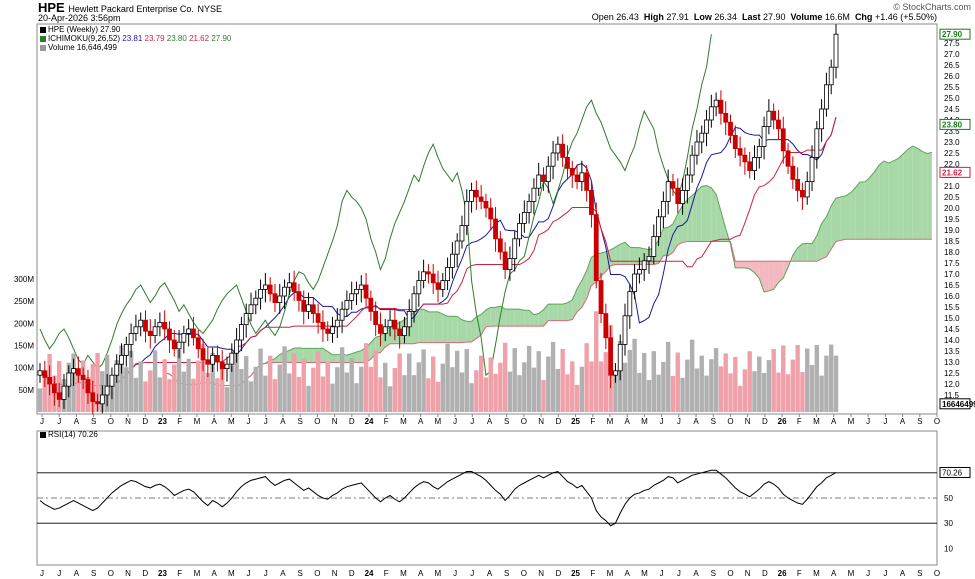 This screenshot has height=579, width=975. Describe the element at coordinates (128, 421) in the screenshot. I see `x-axis-tick: N` at that location.